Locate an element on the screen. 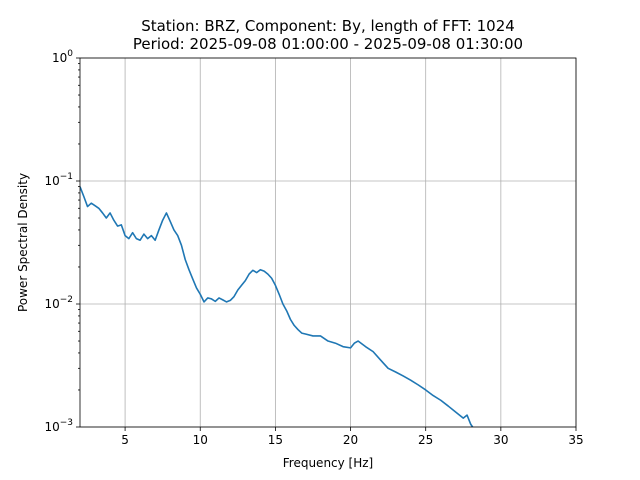 The height and width of the screenshot is (480, 640). x-tick-label: 10 is located at coordinates (200, 440).